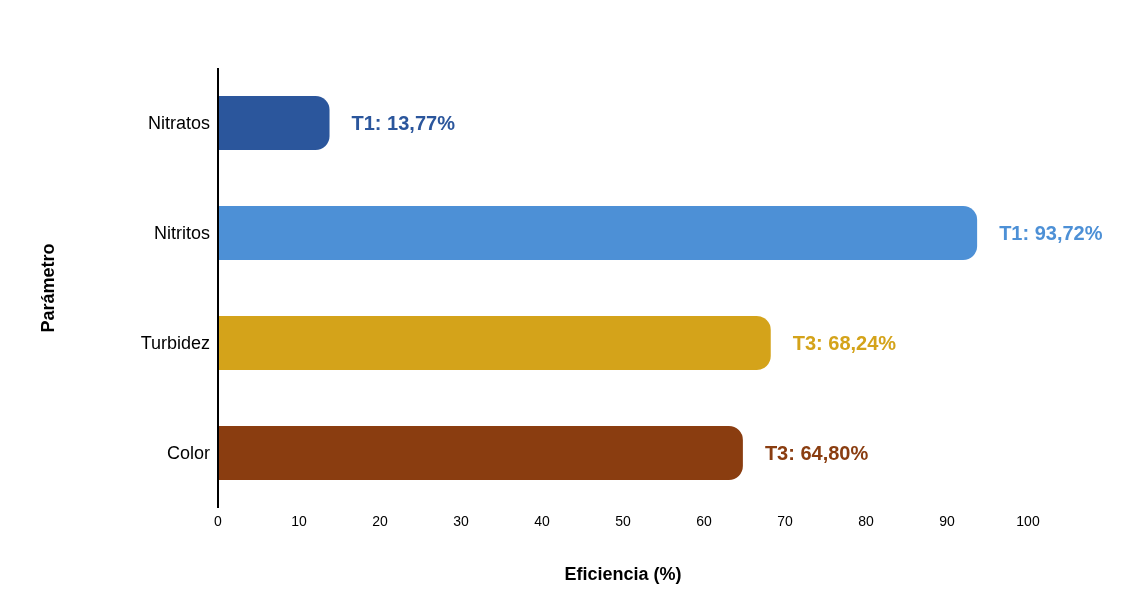  I want to click on y-tick-label: Nitratos, so click(178, 123).